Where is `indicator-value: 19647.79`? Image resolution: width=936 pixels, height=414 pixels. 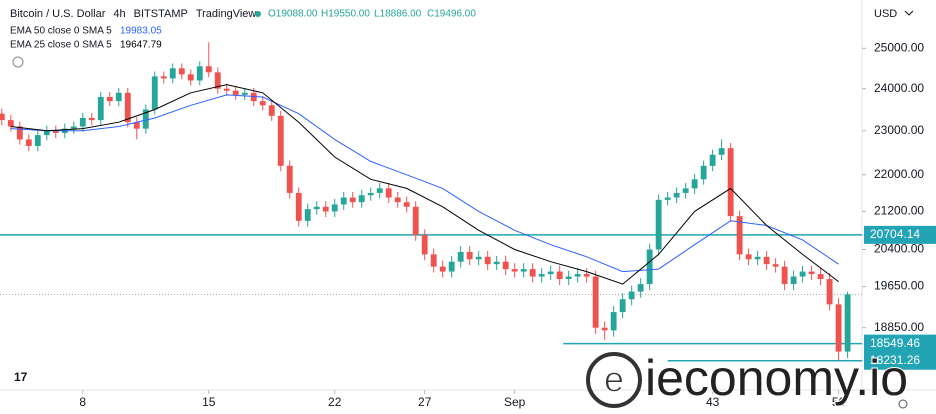 indicator-value: 19647.79 is located at coordinates (141, 45).